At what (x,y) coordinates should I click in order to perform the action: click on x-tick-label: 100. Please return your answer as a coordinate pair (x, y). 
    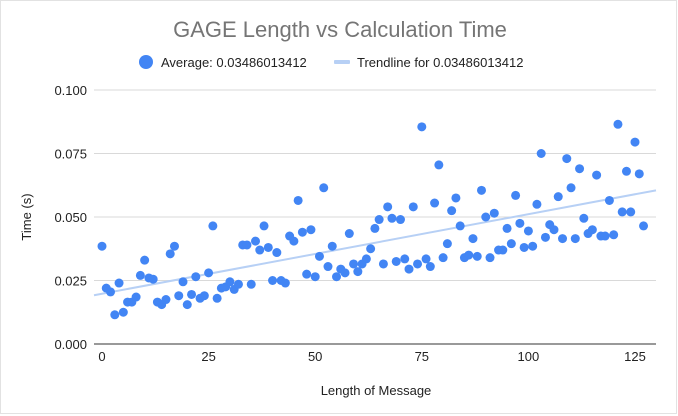
    Looking at the image, I should click on (529, 356).